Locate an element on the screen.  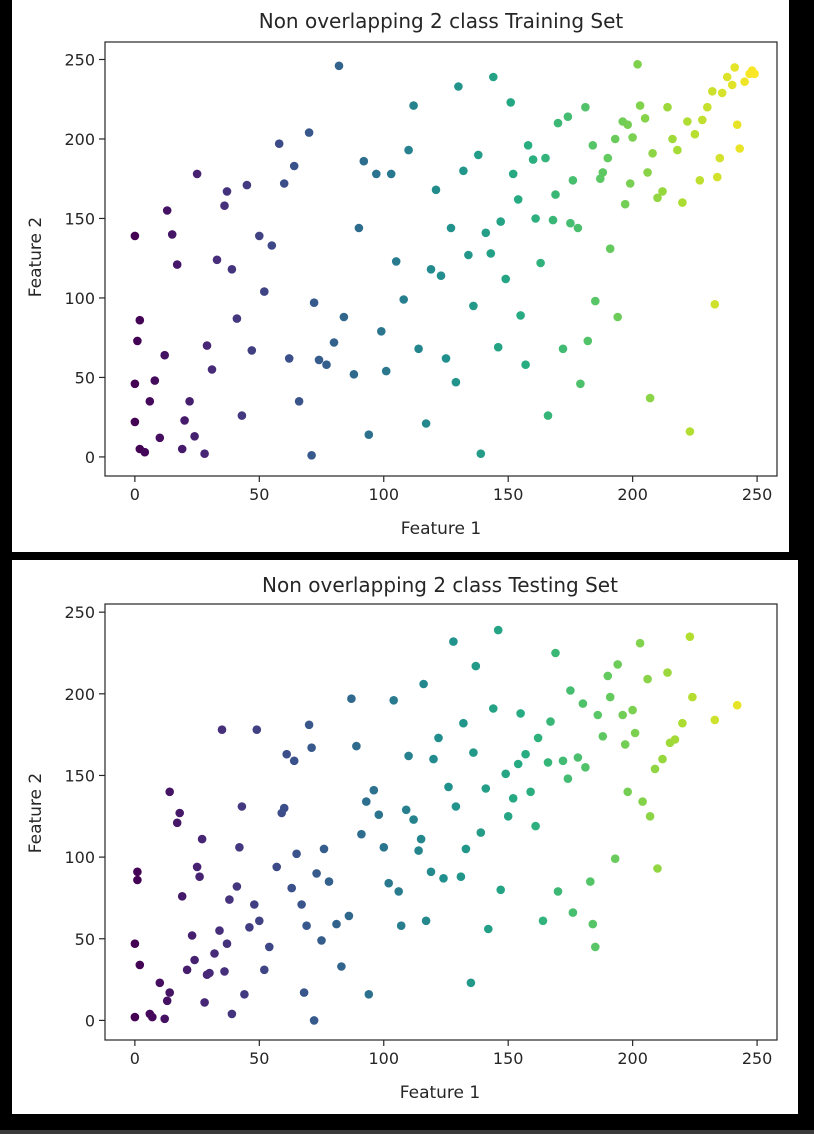
x-tick-label: 200 is located at coordinates (632, 494).